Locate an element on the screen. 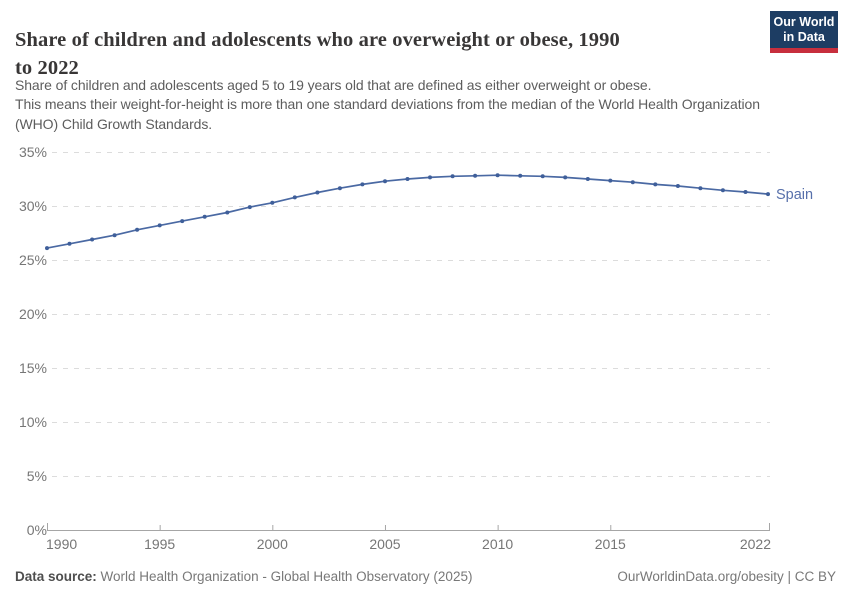 The height and width of the screenshot is (600, 850). series-label-spain: Spain is located at coordinates (794, 195).